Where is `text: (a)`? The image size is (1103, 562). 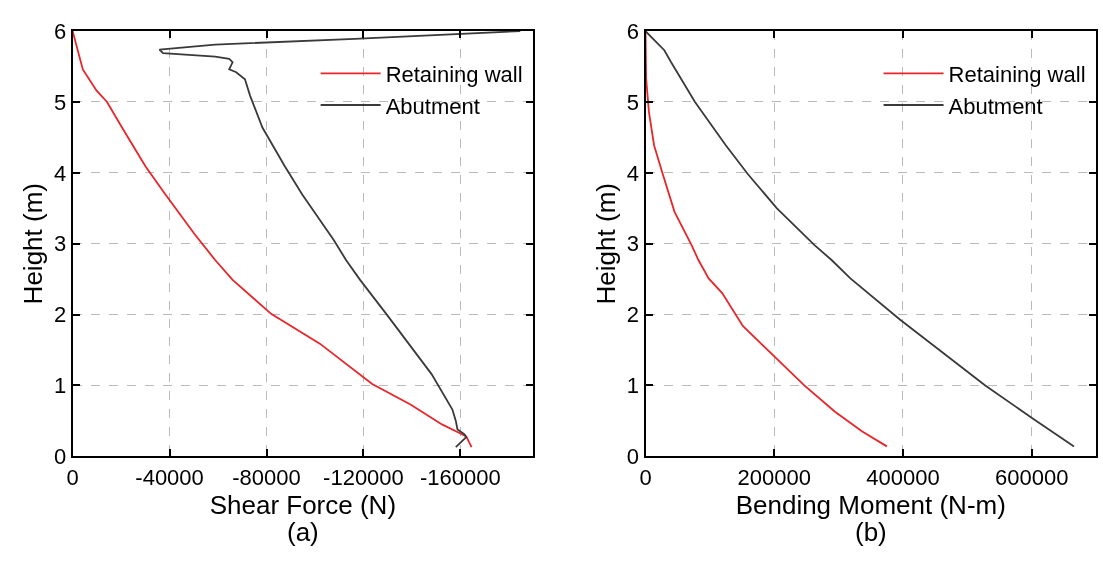
text: (a) is located at coordinates (303, 532).